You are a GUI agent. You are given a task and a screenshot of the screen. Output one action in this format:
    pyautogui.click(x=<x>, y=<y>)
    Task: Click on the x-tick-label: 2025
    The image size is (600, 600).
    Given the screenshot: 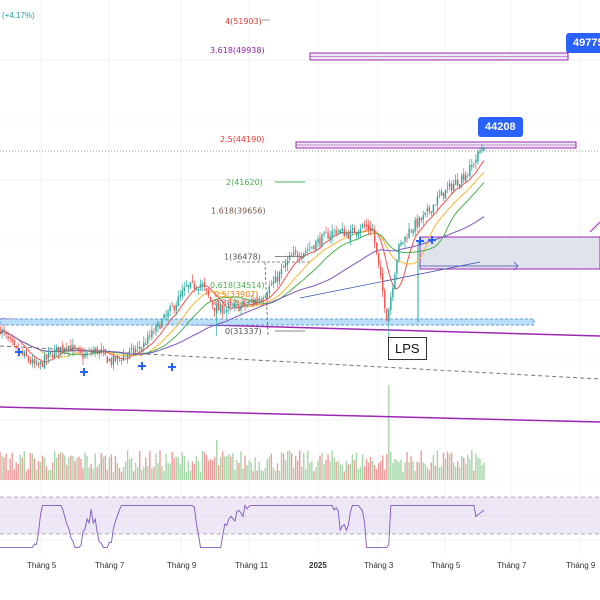 What is the action you would take?
    pyautogui.click(x=318, y=565)
    